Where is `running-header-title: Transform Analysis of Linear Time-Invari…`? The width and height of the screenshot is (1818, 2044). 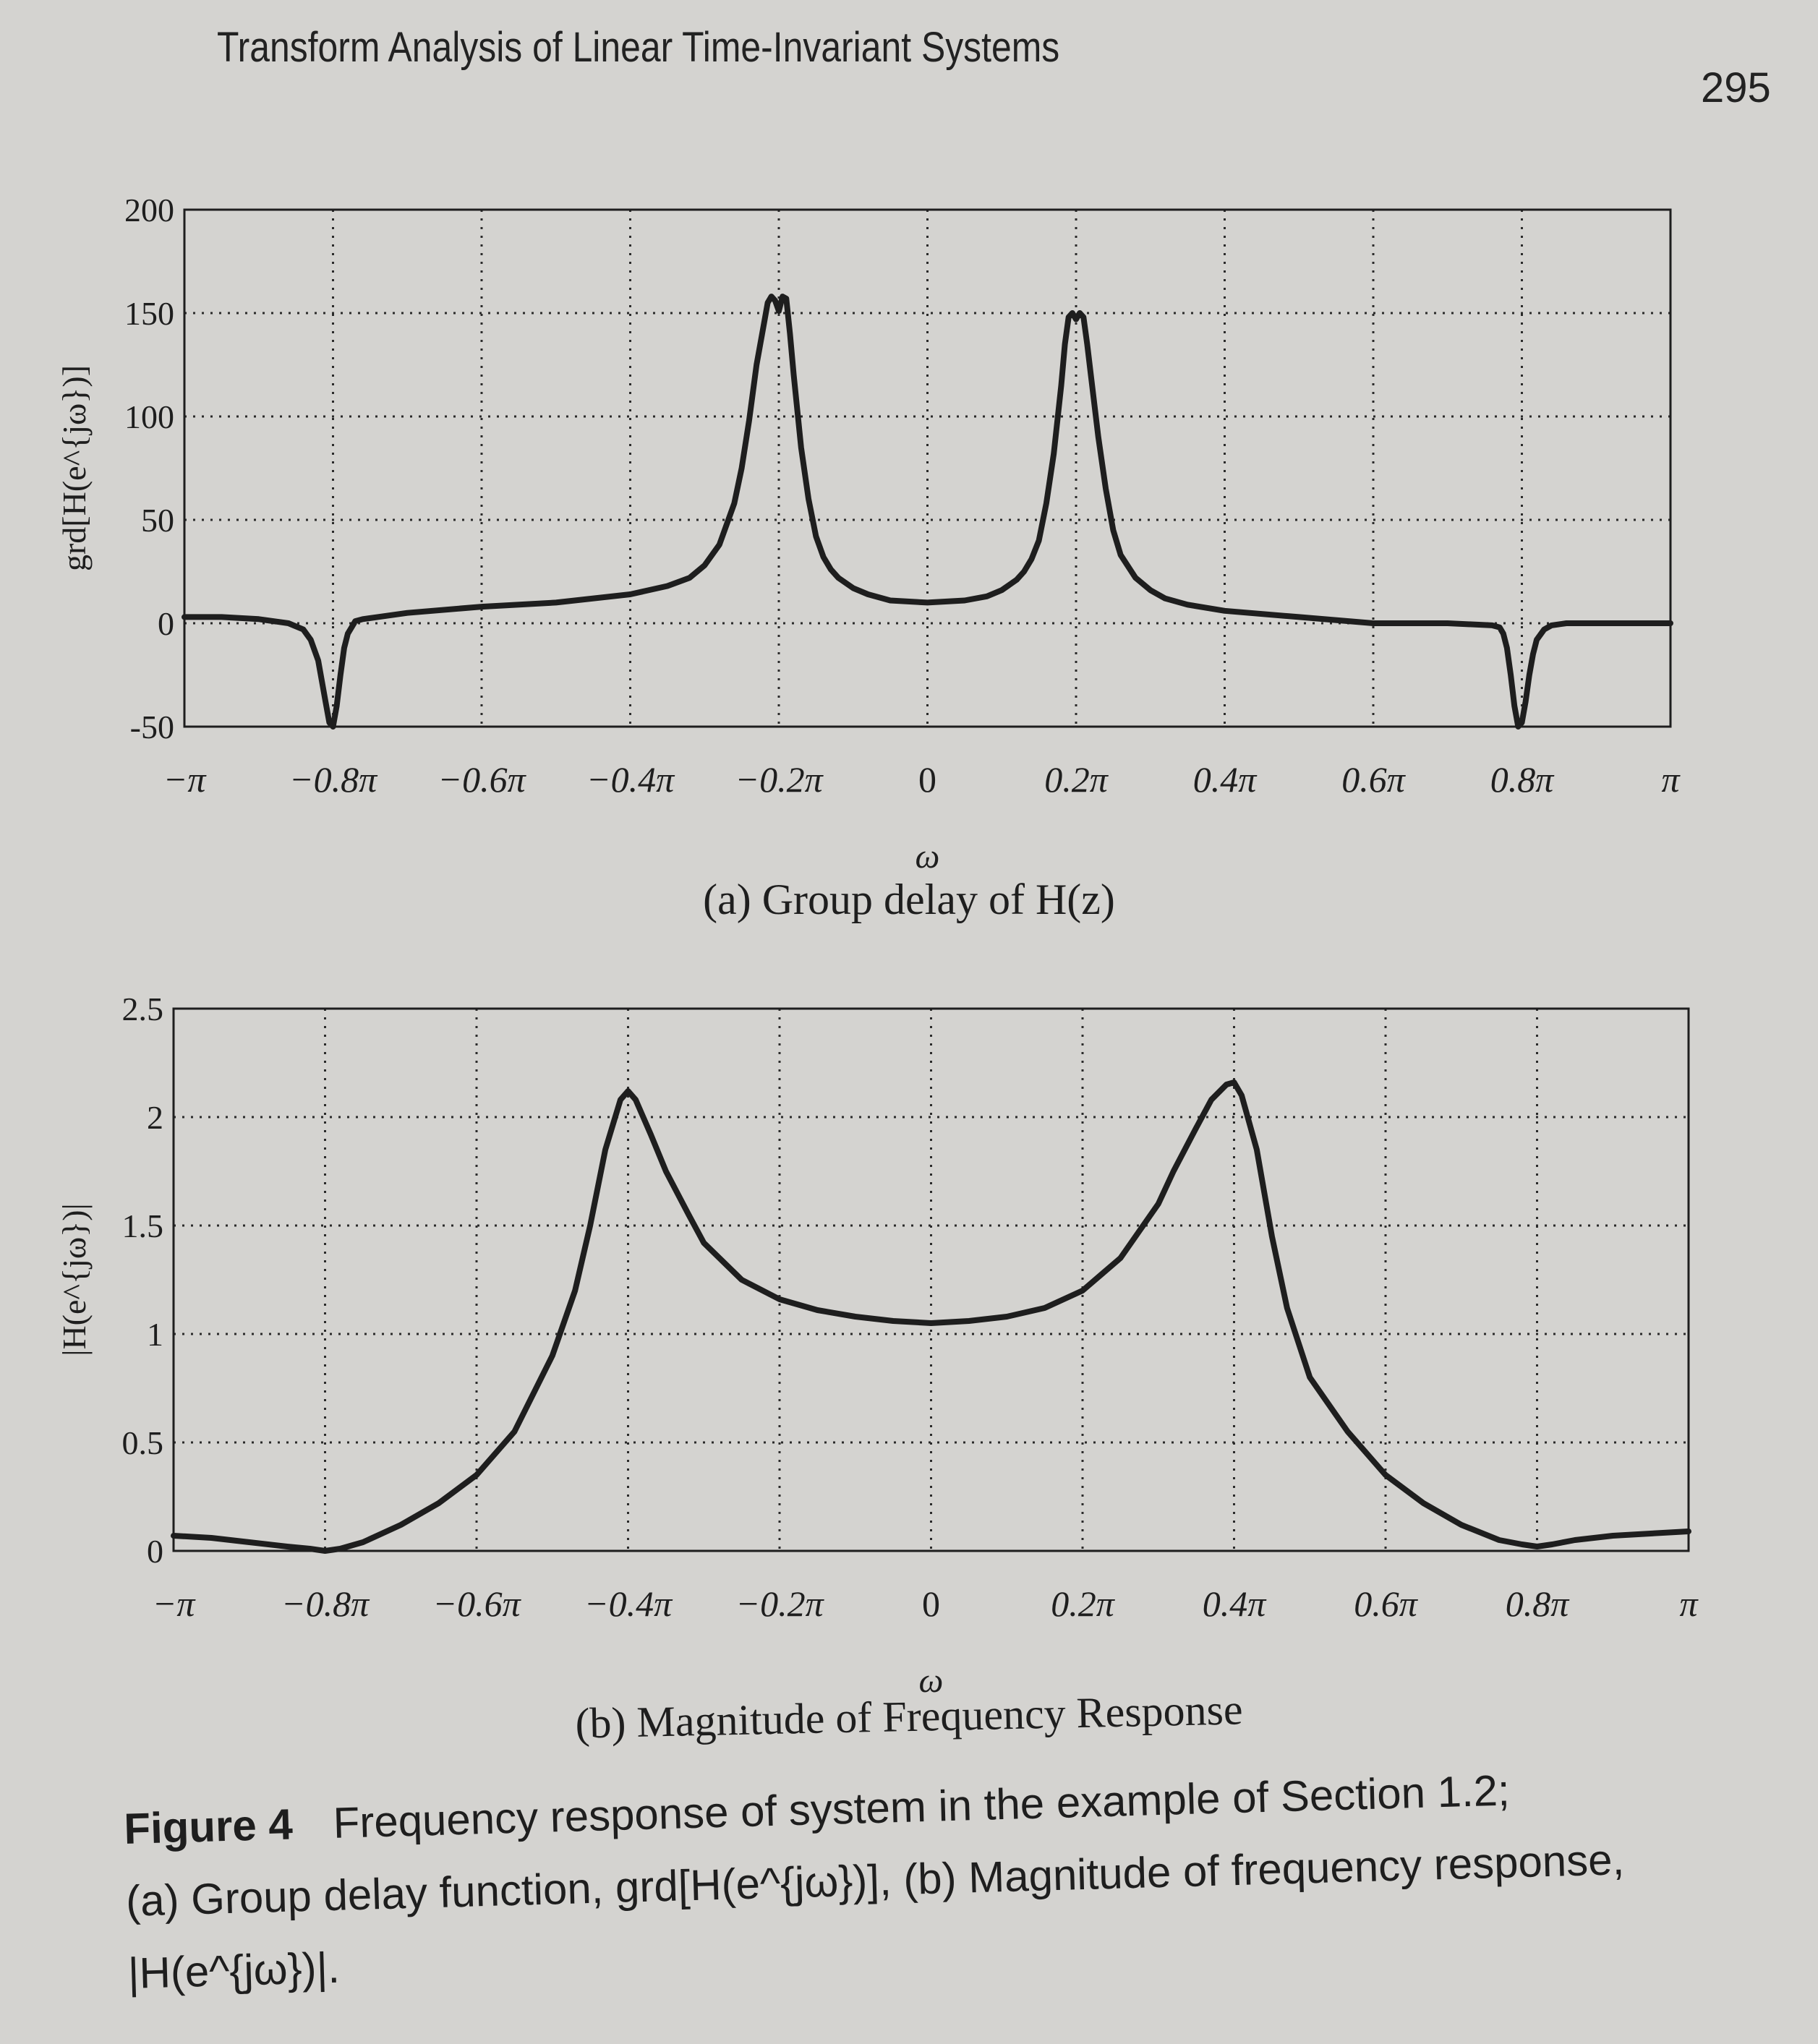 running-header-title: Transform Analysis of Linear Time-Invari… is located at coordinates (638, 47).